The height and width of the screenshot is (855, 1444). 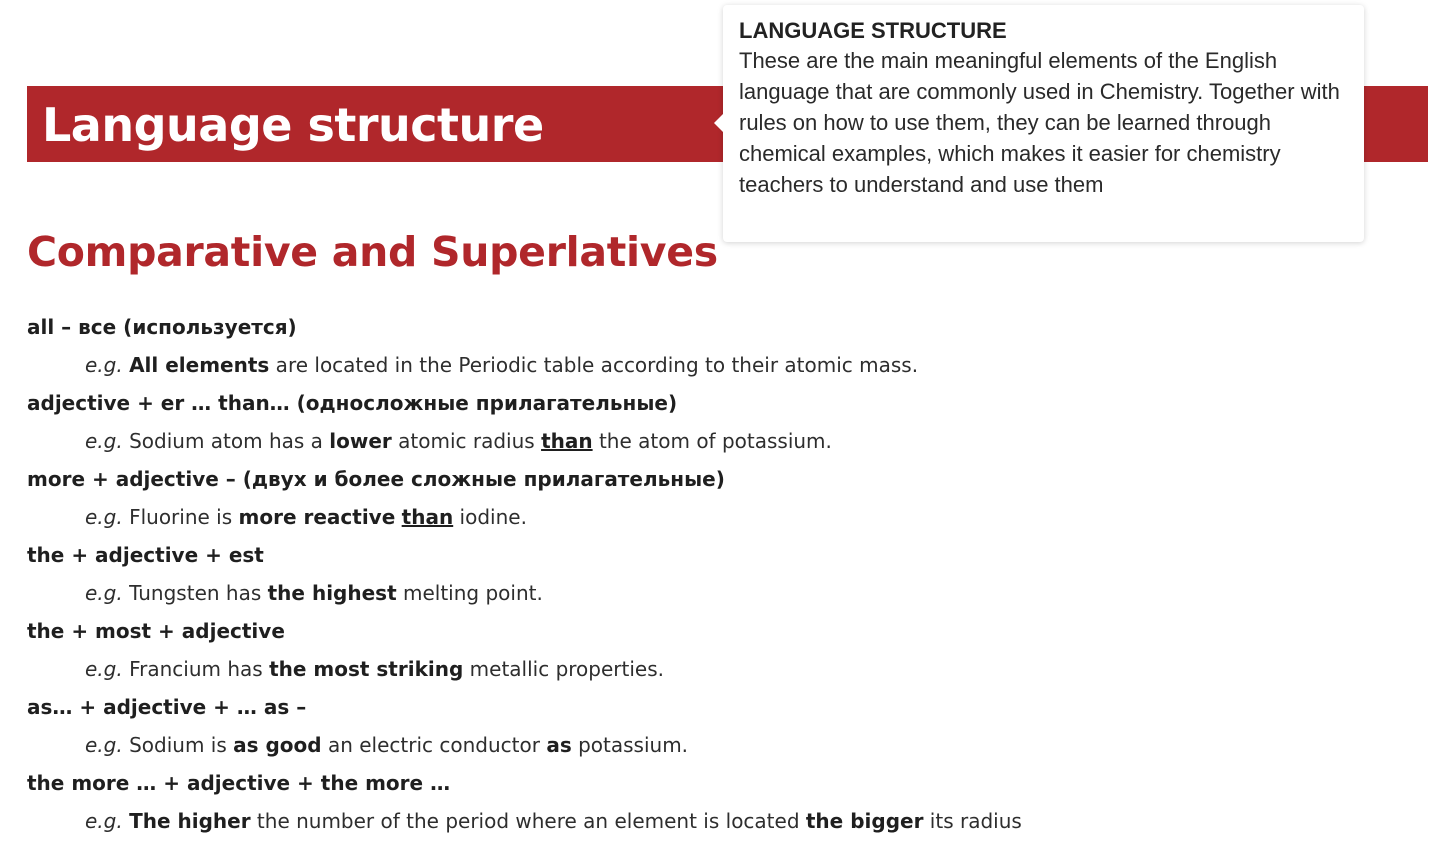 I want to click on section-title: Comparative and Superlatives, so click(x=372, y=252).